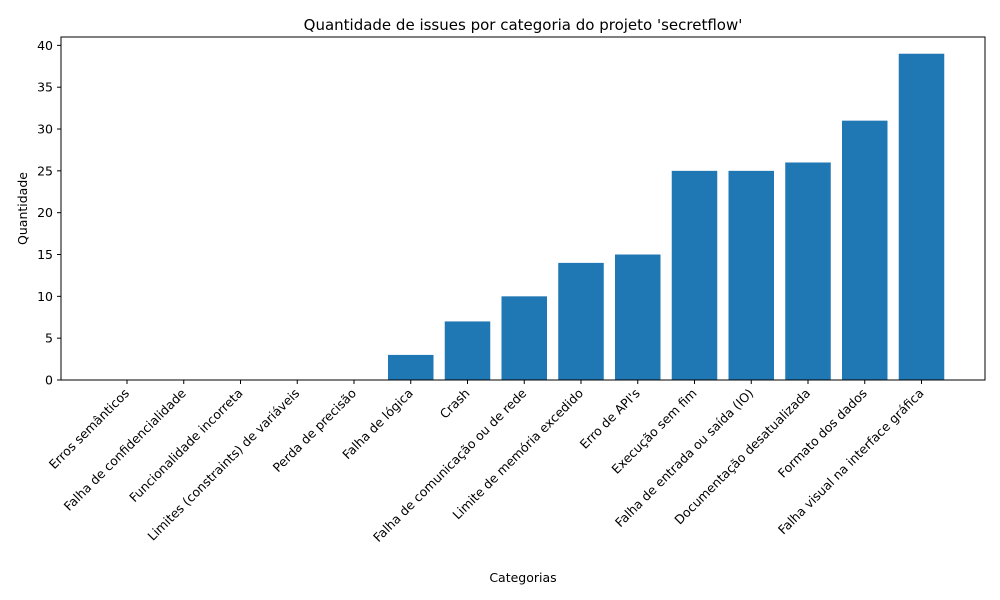 The width and height of the screenshot is (1000, 600). Describe the element at coordinates (186, 446) in the screenshot. I see `x-tick-label: Funcionalidade incorreta` at that location.